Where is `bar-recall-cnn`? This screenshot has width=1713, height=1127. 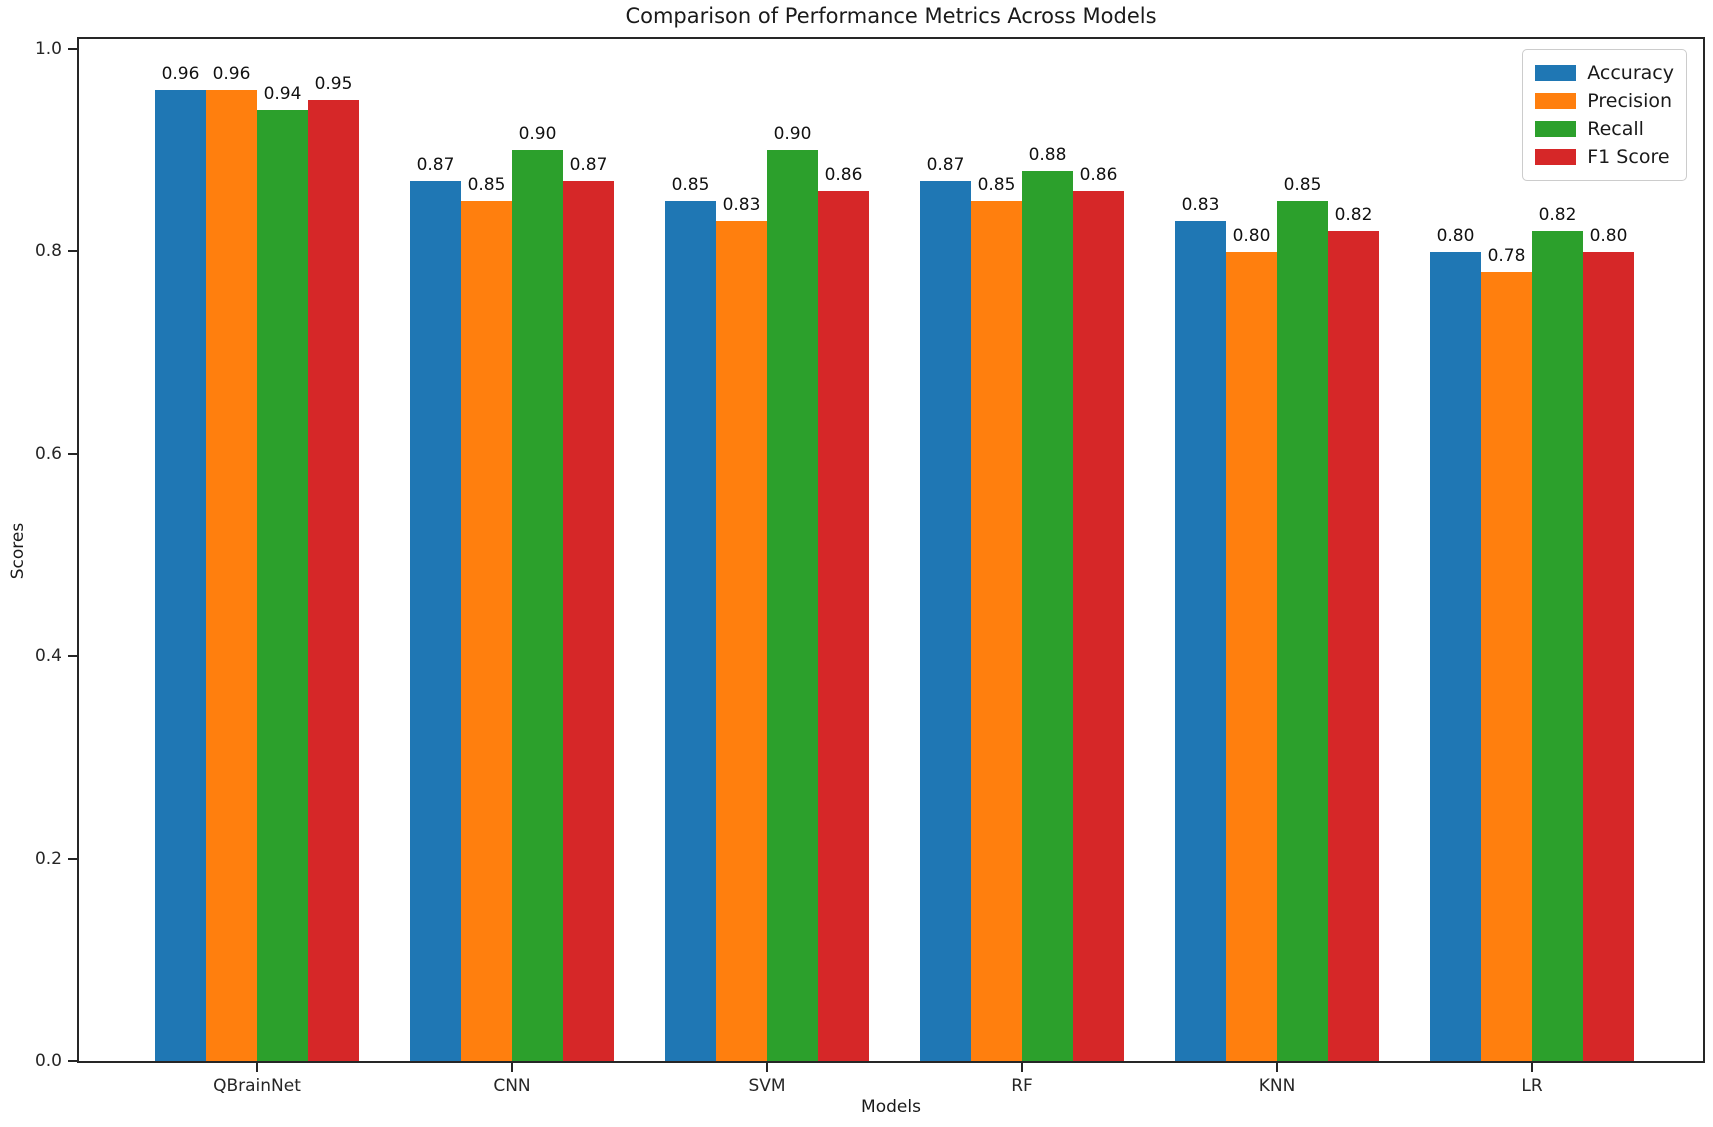
bar-recall-cnn is located at coordinates (537, 605).